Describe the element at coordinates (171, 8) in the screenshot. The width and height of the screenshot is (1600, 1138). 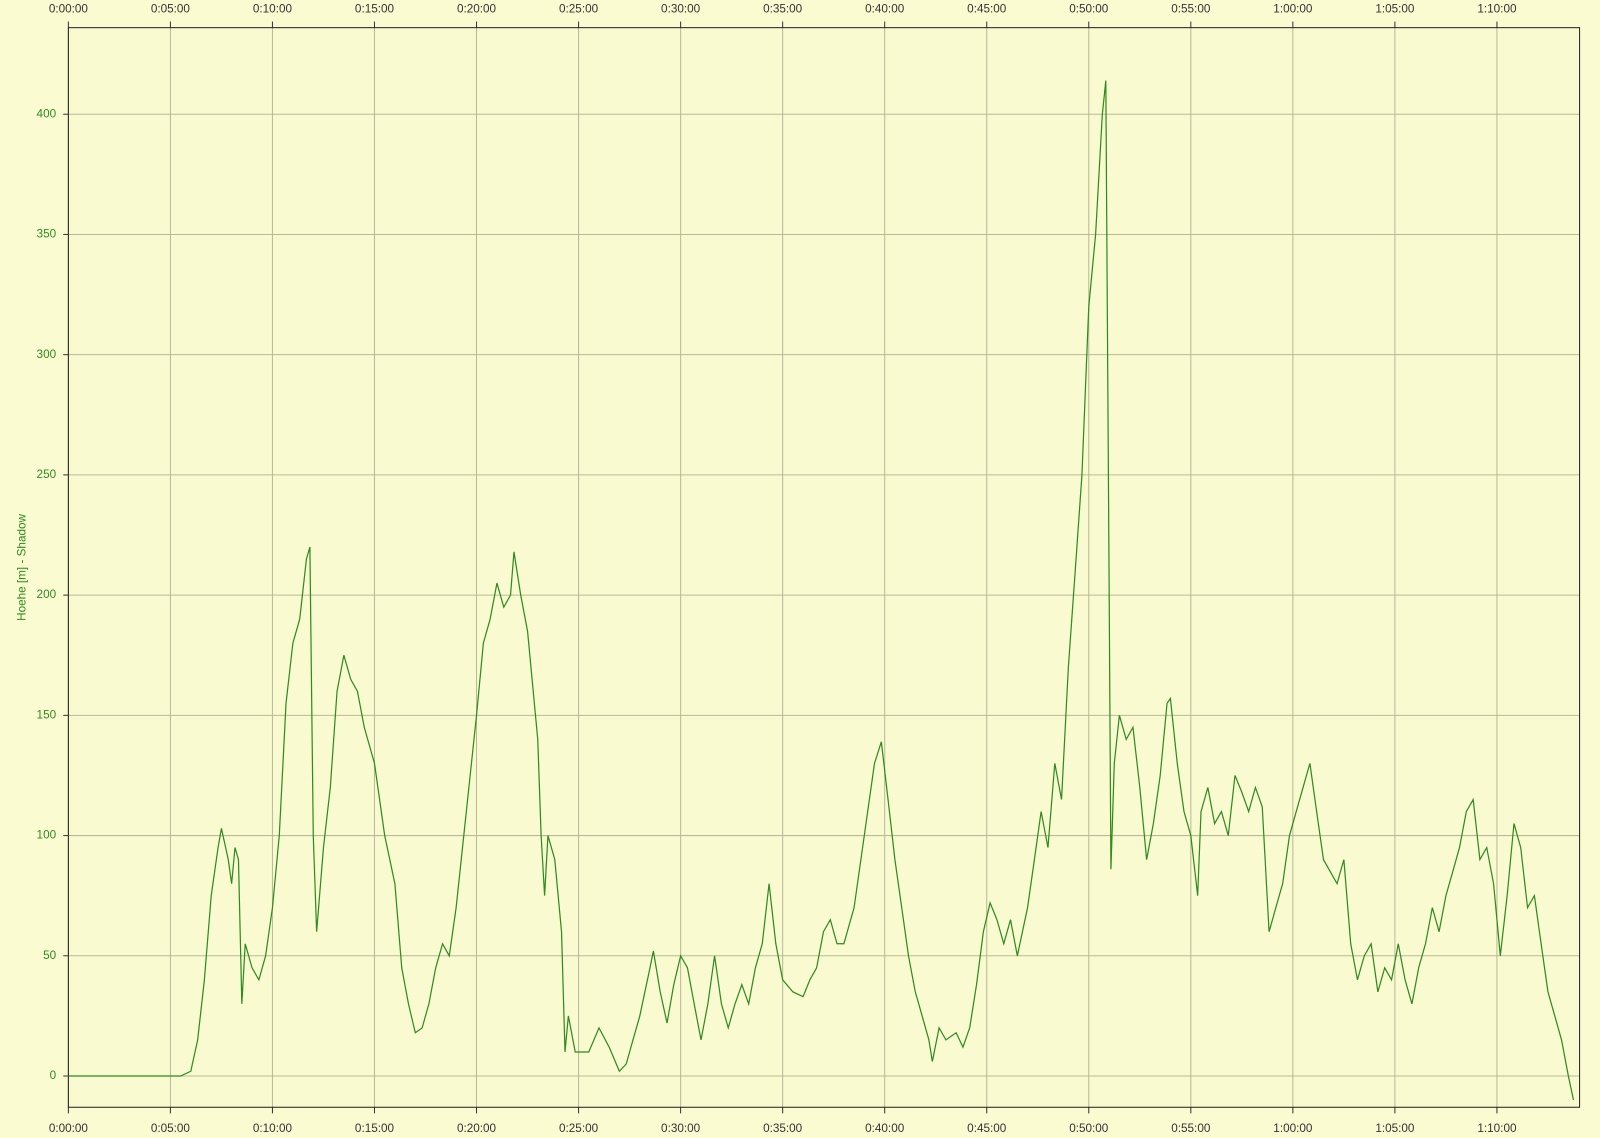
I see `x-tick-label-top: 0:05:00` at that location.